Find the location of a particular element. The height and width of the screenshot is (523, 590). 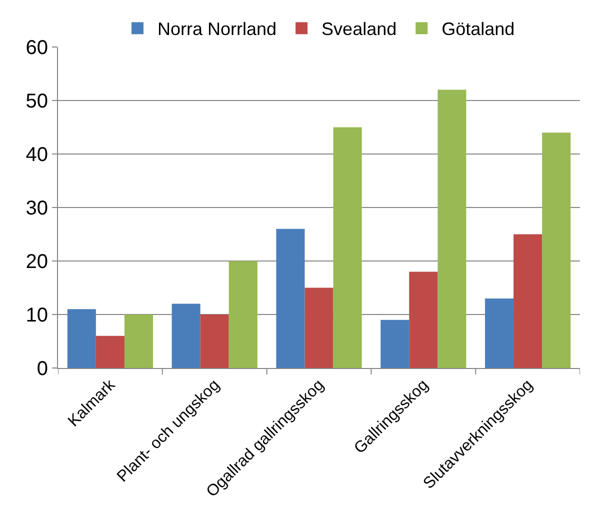

legend-label: Norra Norrland is located at coordinates (217, 29).